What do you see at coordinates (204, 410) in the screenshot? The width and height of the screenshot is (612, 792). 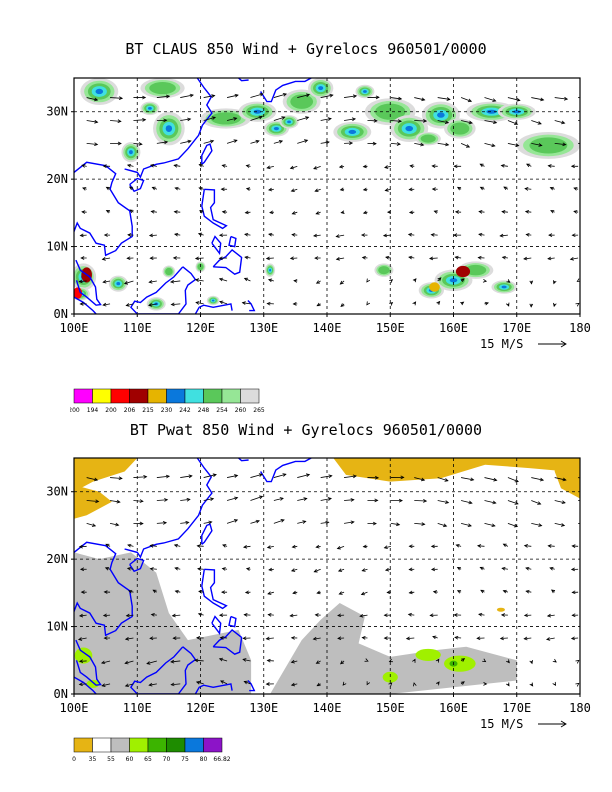 I see `legend-label: 248` at bounding box center [204, 410].